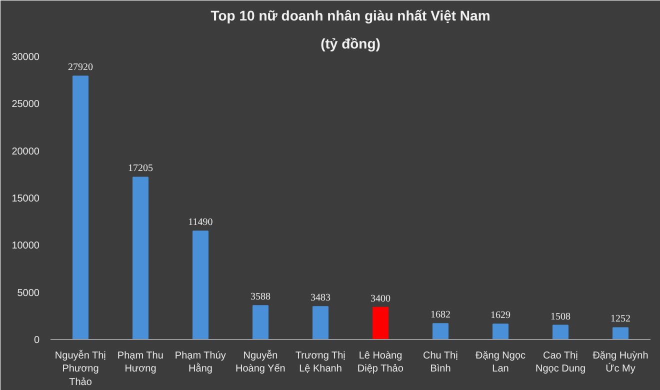  What do you see at coordinates (260, 362) in the screenshot?
I see `x-tick-label: Nguyễn Hoàng Yến` at bounding box center [260, 362].